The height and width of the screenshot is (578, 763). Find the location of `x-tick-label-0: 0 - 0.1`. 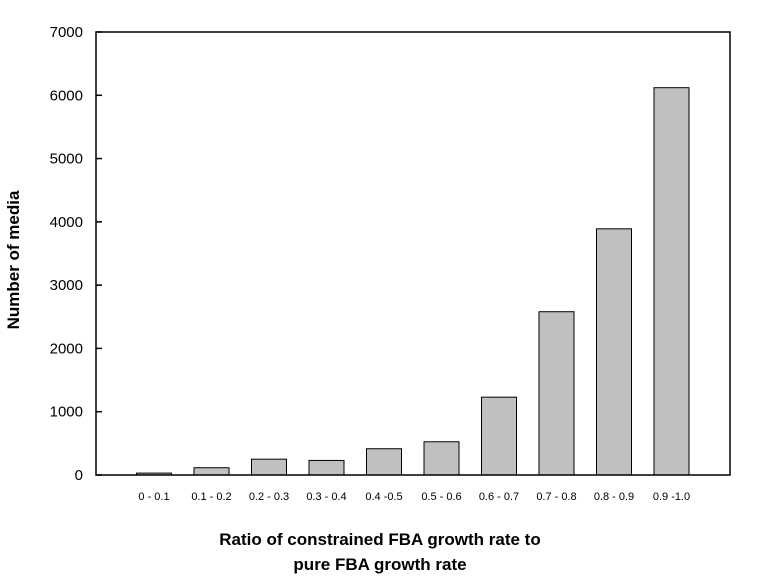

x-tick-label-0: 0 - 0.1 is located at coordinates (153, 497).